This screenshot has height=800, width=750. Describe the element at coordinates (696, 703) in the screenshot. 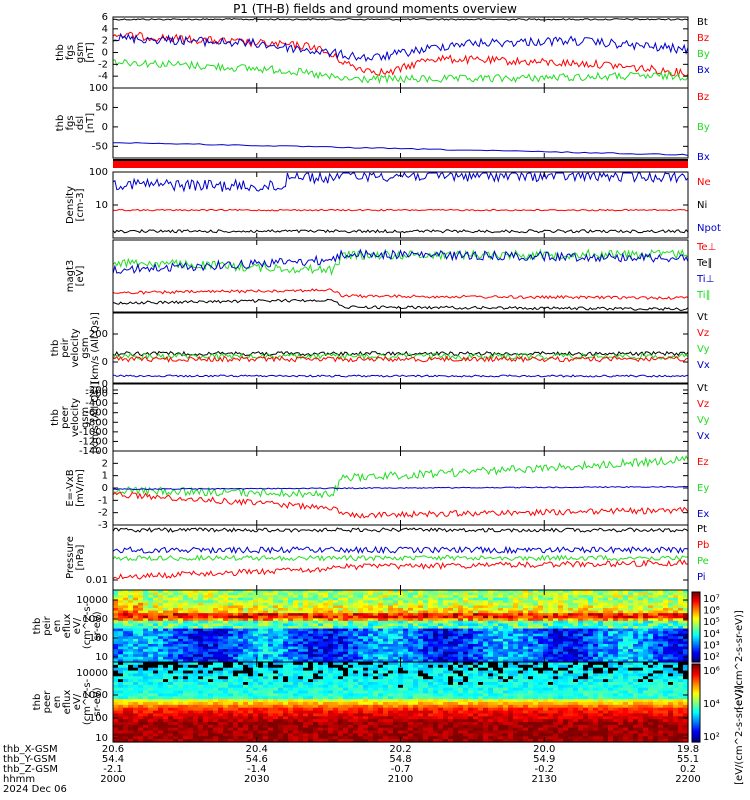

I see `colorbar-peer-frame` at that location.